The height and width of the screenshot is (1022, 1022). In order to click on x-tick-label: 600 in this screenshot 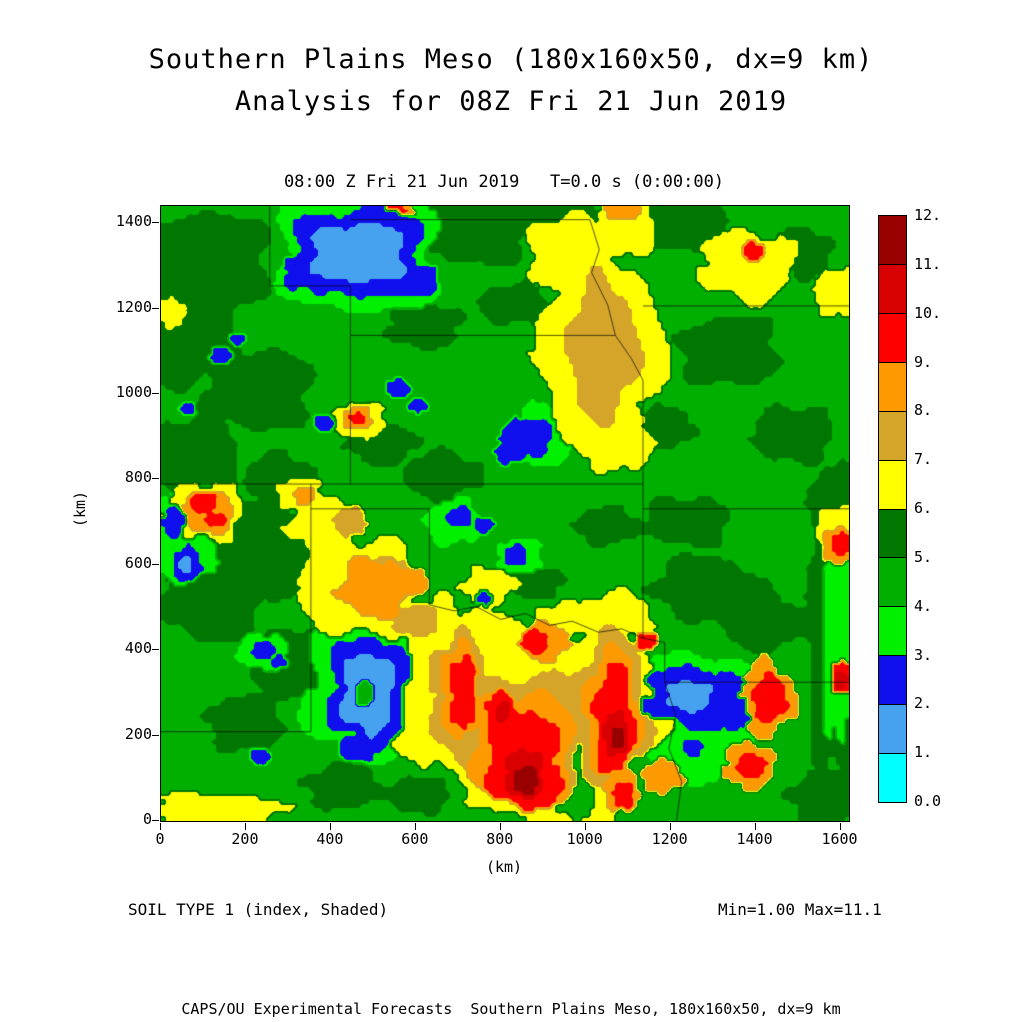, I will do `click(415, 839)`.